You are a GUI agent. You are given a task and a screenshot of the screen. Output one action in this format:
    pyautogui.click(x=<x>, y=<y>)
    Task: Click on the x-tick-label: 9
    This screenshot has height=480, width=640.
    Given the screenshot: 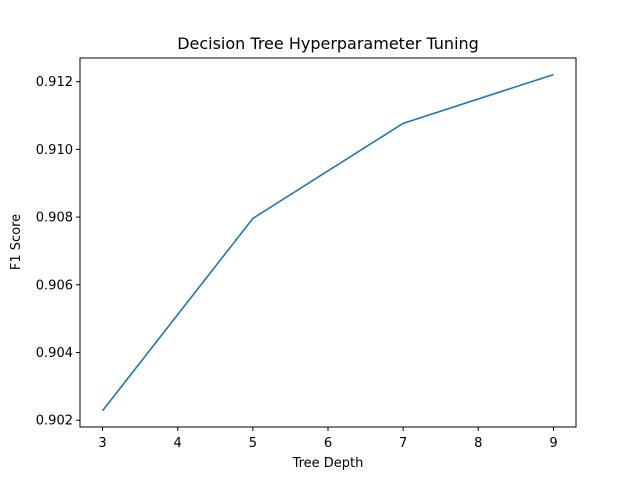 What is the action you would take?
    pyautogui.click(x=553, y=443)
    